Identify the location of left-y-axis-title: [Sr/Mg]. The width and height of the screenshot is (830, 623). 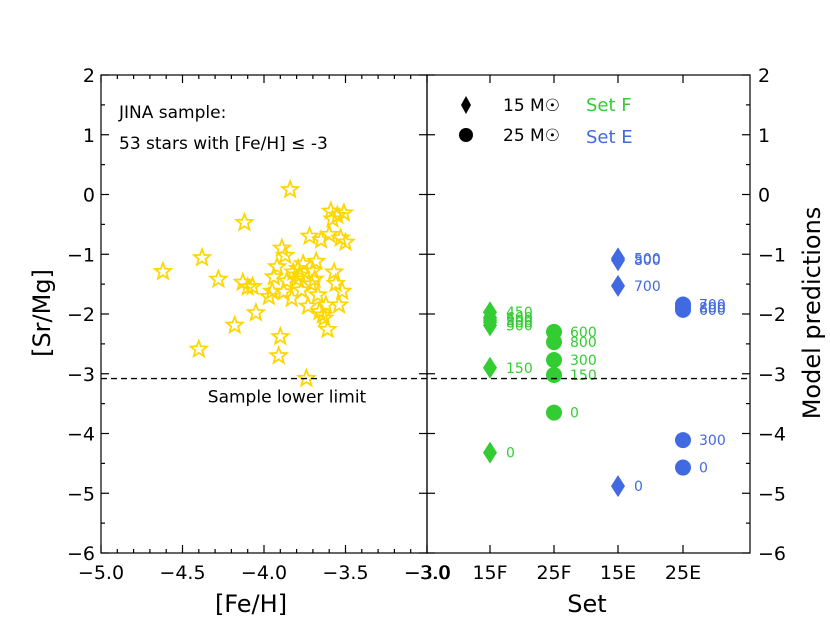
(42, 313).